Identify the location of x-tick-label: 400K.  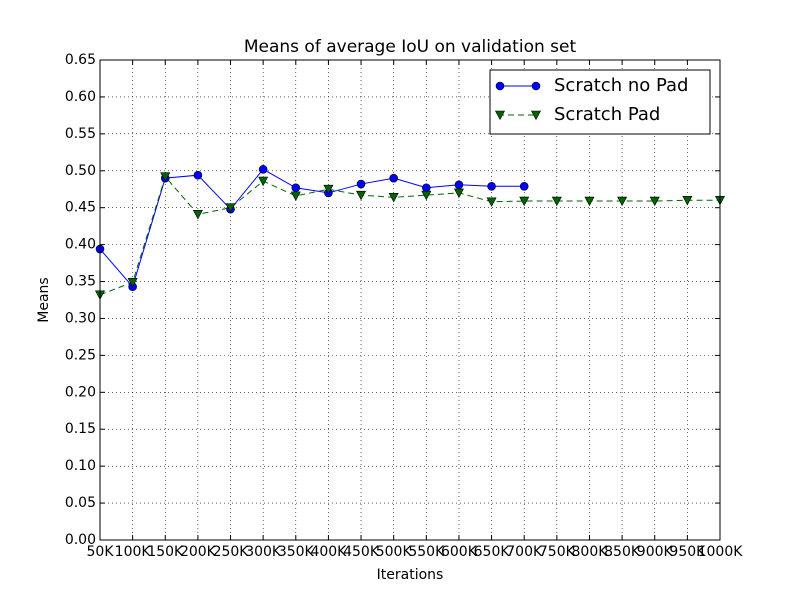
(328, 552).